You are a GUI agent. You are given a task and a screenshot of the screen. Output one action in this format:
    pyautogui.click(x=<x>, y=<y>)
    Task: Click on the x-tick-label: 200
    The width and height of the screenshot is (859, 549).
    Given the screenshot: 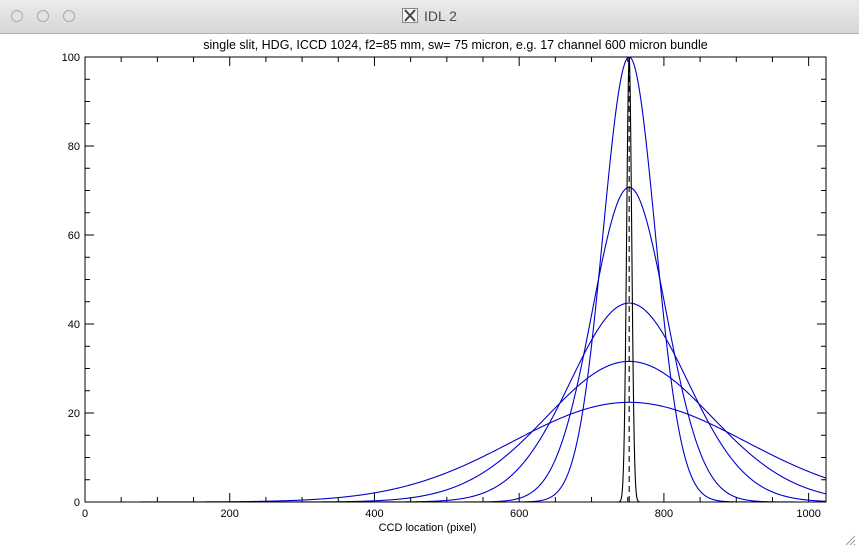 What is the action you would take?
    pyautogui.click(x=230, y=514)
    